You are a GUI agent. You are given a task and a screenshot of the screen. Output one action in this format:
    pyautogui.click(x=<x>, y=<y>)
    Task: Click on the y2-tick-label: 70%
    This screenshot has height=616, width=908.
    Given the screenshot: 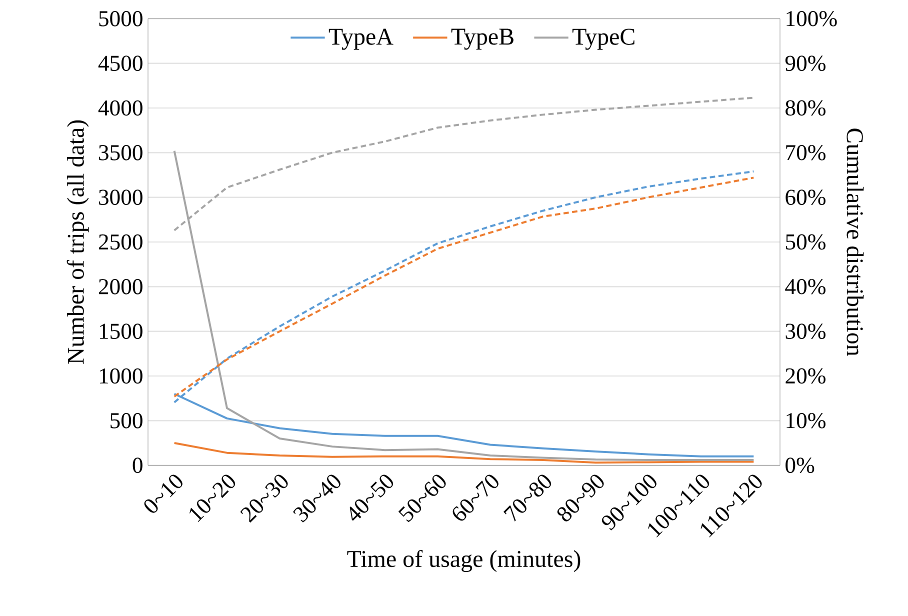 What is the action you would take?
    pyautogui.click(x=806, y=152)
    